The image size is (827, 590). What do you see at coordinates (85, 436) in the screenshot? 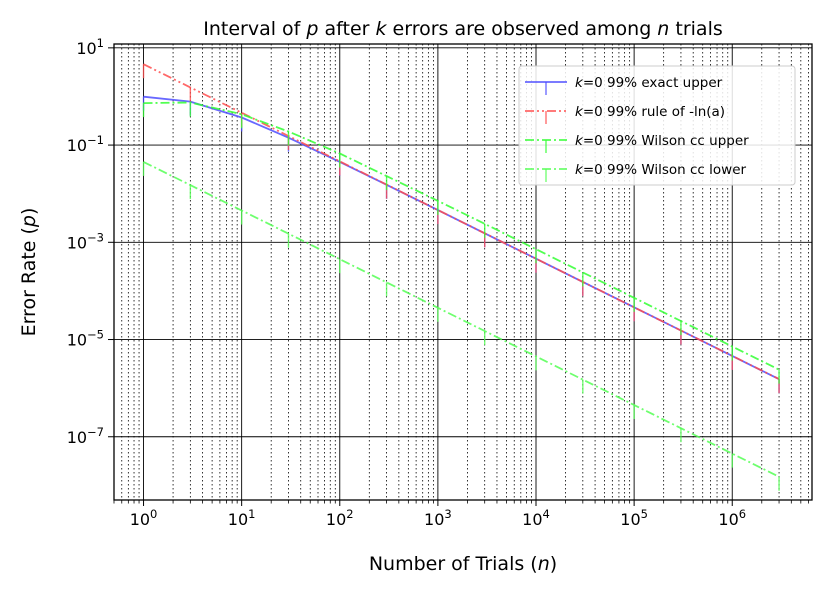
I see `y-tick-label: 10⁻⁷` at bounding box center [85, 436].